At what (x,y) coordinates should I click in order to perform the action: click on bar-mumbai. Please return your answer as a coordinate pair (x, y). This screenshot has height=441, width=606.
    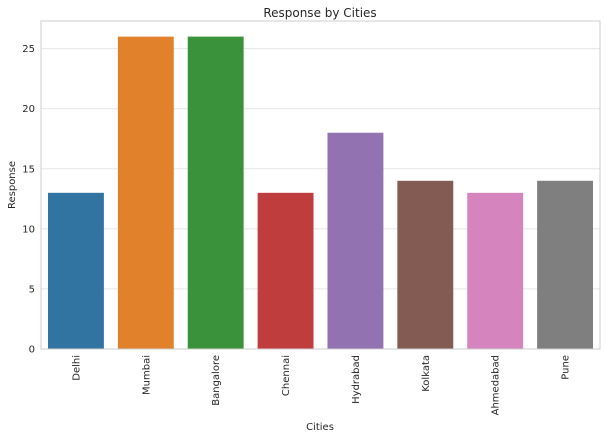
    Looking at the image, I should click on (145, 192).